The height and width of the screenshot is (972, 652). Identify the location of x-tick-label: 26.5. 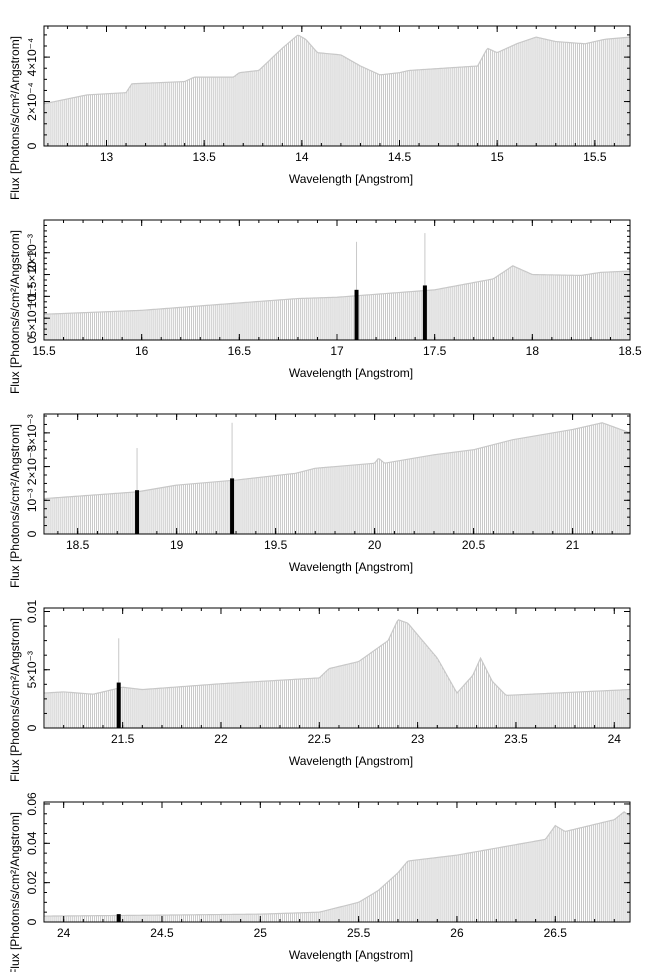
(556, 933).